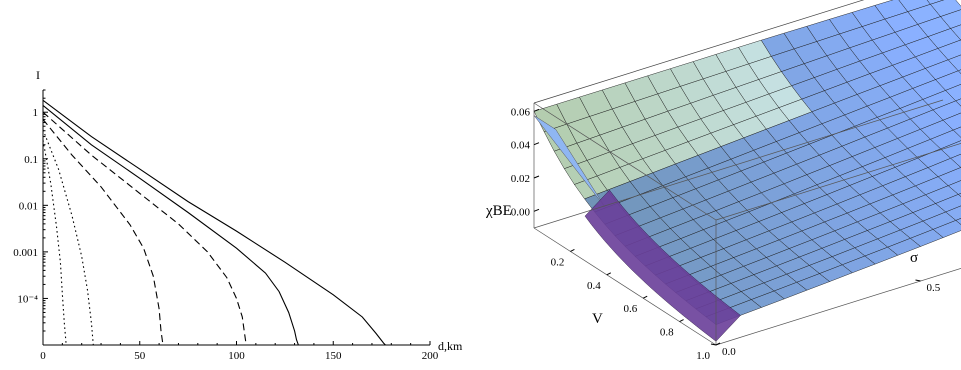  What do you see at coordinates (236, 356) in the screenshot?
I see `x-tick-label-2: 100` at bounding box center [236, 356].